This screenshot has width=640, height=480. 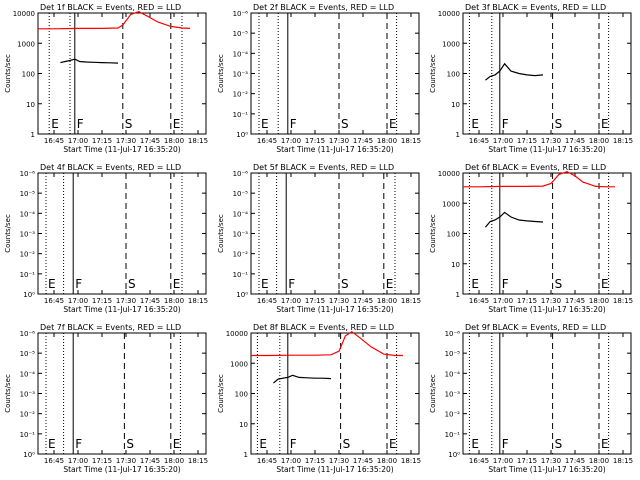 What do you see at coordinates (110, 7) in the screenshot?
I see `panel-title: Det 1f BLACK = Events, RED = LLD` at bounding box center [110, 7].